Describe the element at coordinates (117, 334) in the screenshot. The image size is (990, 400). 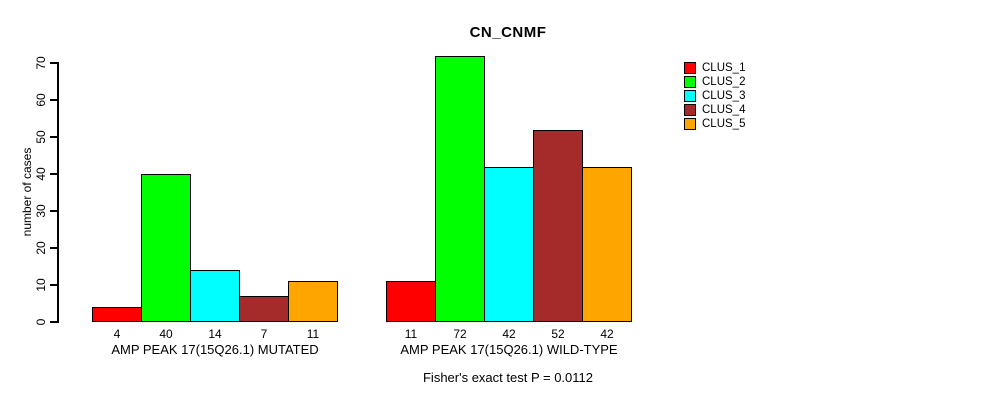
I see `bar-value-label: 4` at that location.